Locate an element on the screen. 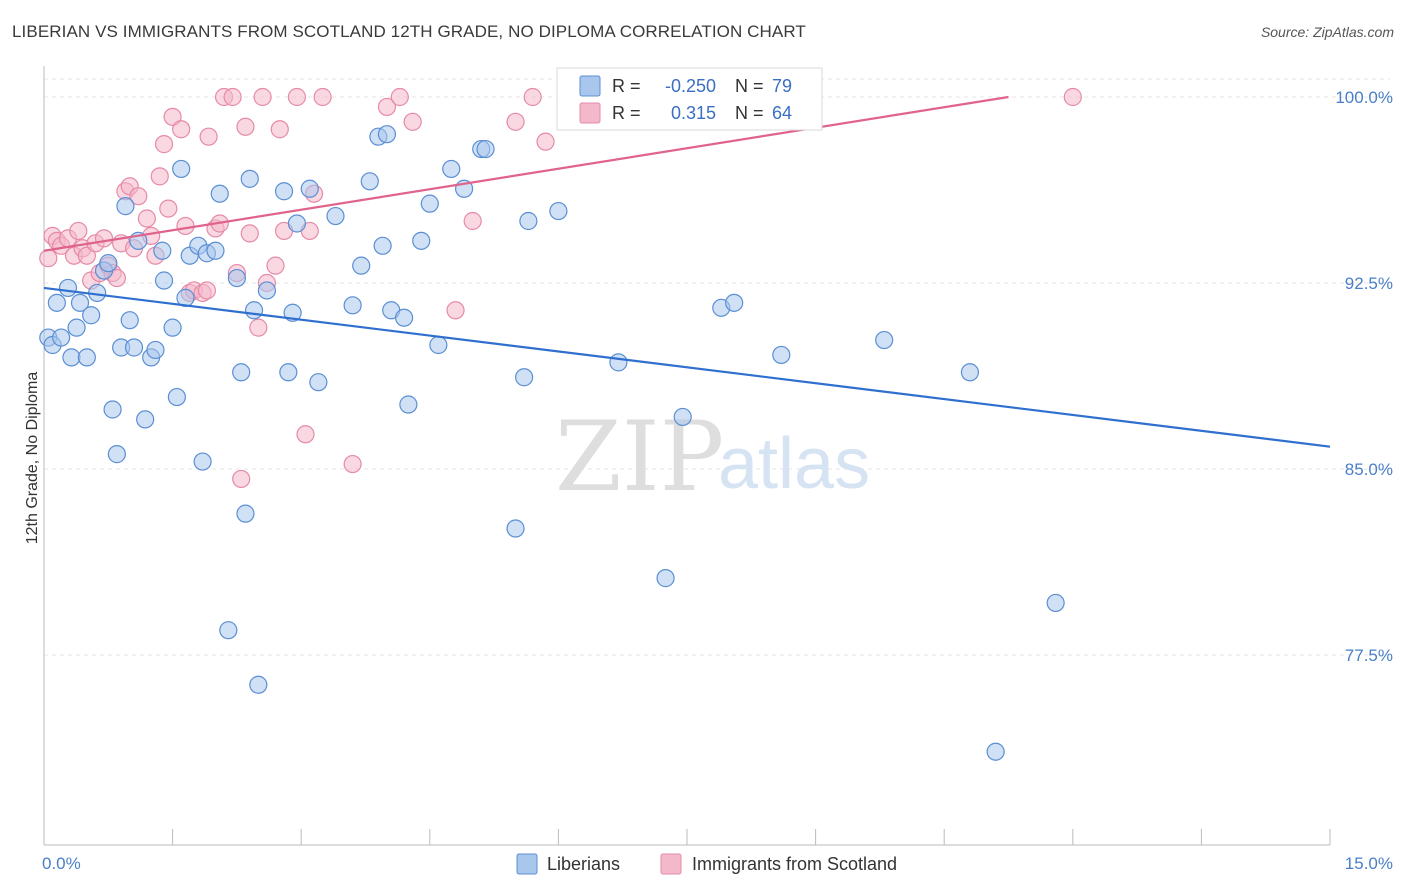 The image size is (1406, 892). watermark: ZIP atlas is located at coordinates (712, 457).